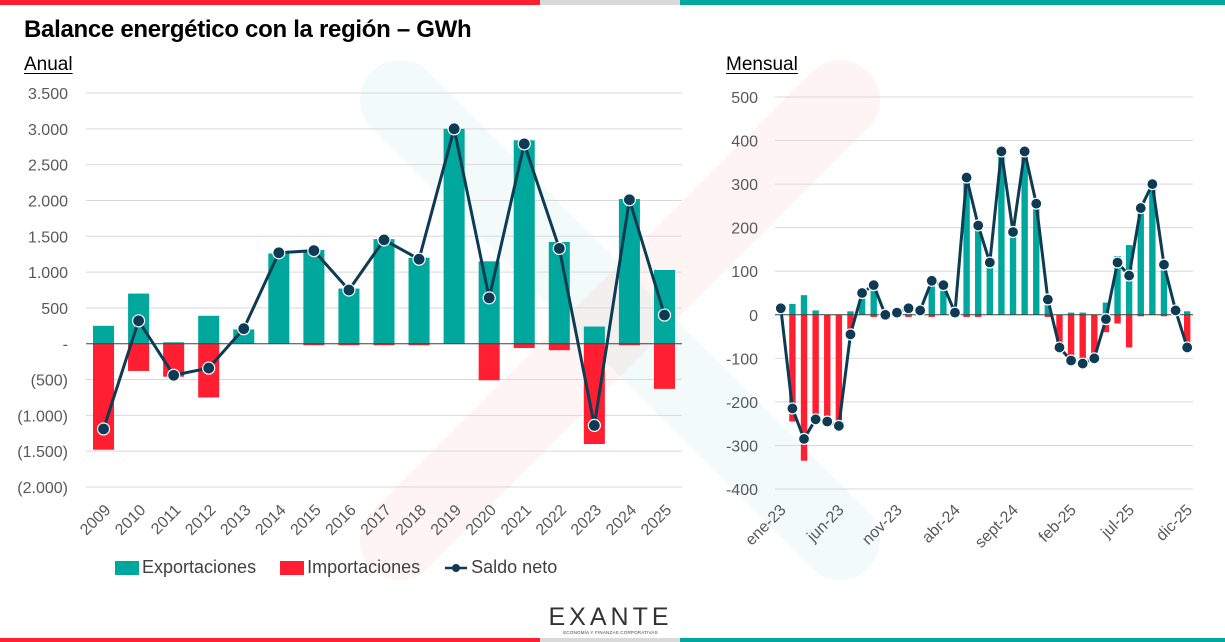 This screenshot has width=1225, height=642. I want to click on x-tick-label: 2014, so click(270, 520).